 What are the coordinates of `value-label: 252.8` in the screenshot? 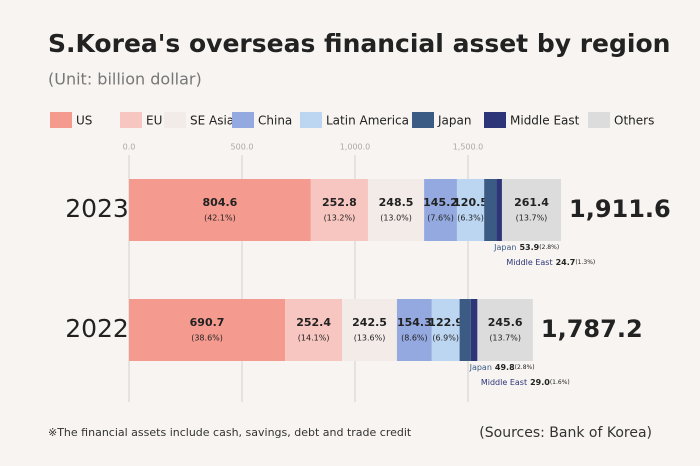 It's located at (339, 202).